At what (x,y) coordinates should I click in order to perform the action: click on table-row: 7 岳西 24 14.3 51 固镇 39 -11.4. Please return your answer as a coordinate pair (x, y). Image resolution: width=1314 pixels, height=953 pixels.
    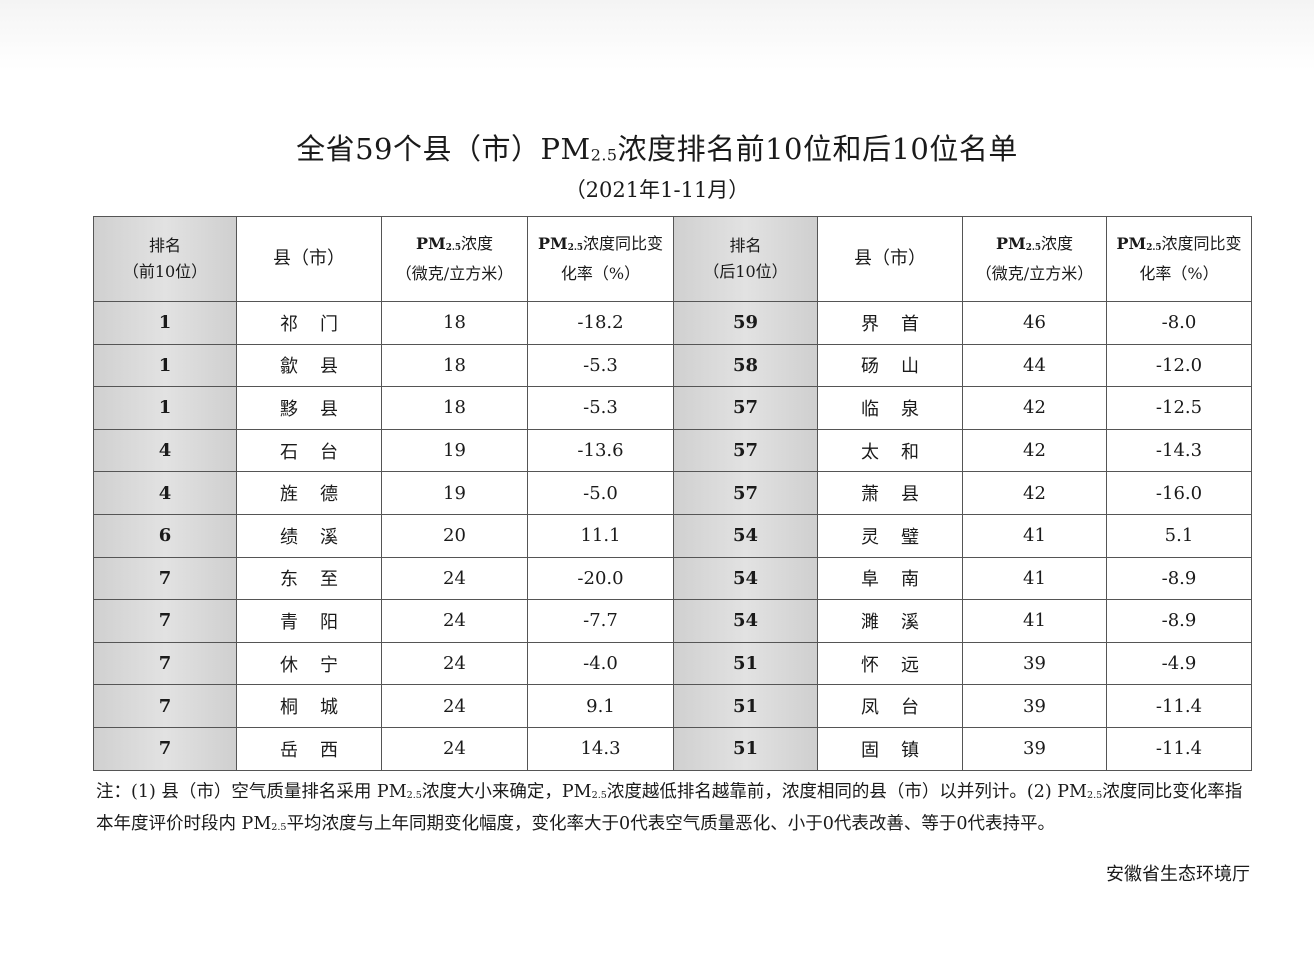
    Looking at the image, I should click on (672, 748).